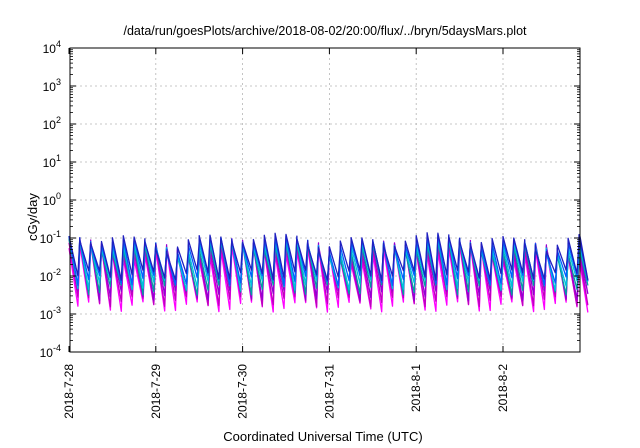  I want to click on y-tick-label: 10⁻⁴, so click(50, 351).